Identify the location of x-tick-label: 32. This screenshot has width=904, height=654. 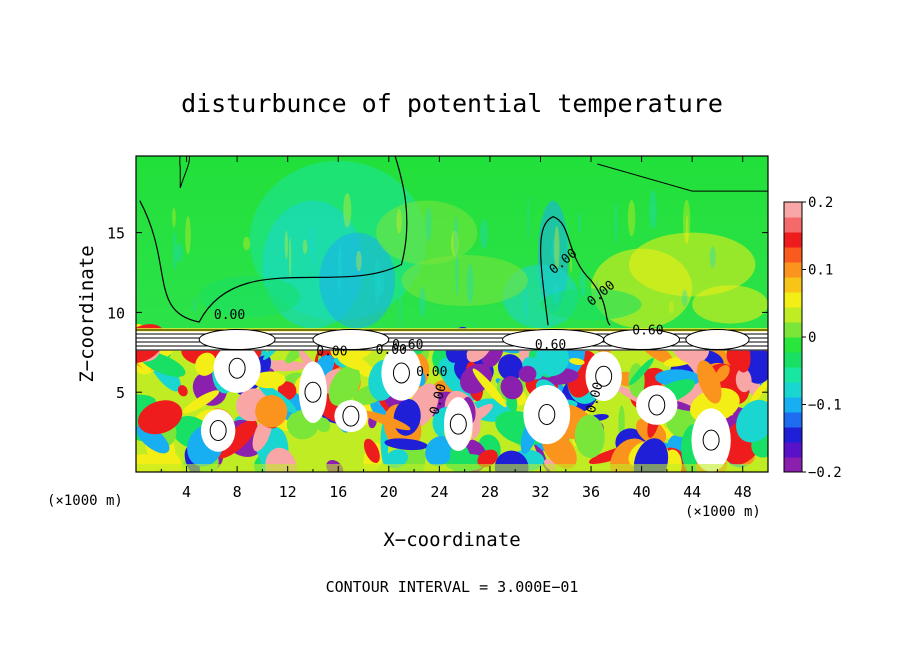
(540, 492).